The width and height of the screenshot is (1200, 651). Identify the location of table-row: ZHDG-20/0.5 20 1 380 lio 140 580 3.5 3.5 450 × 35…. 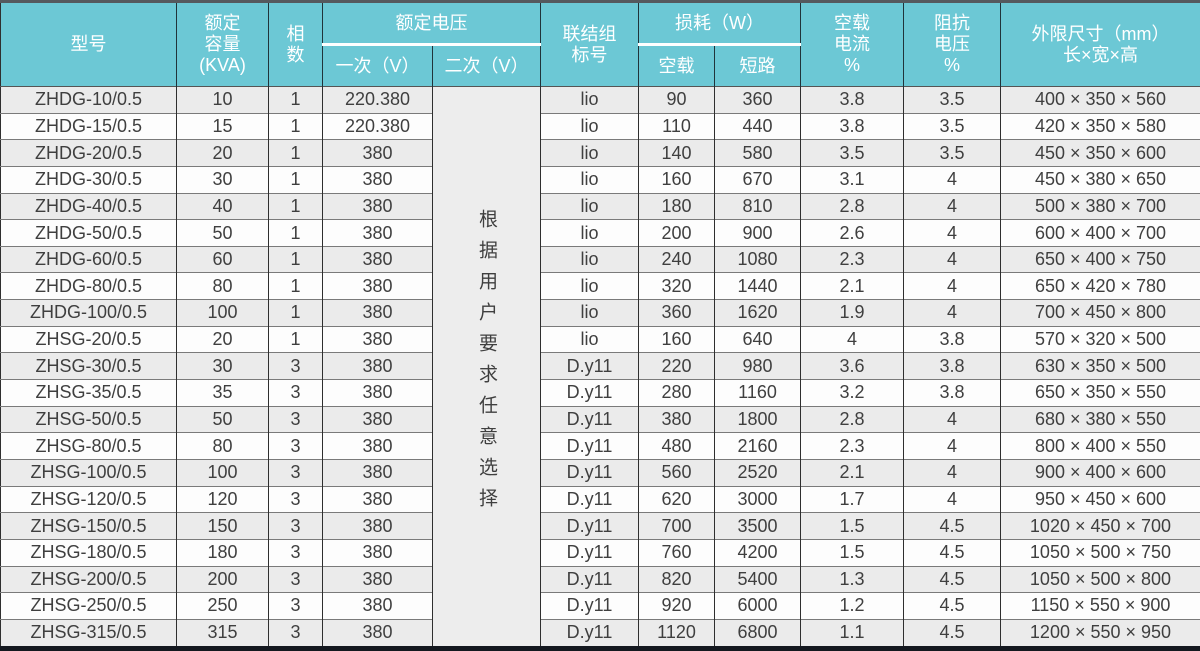
(600, 153).